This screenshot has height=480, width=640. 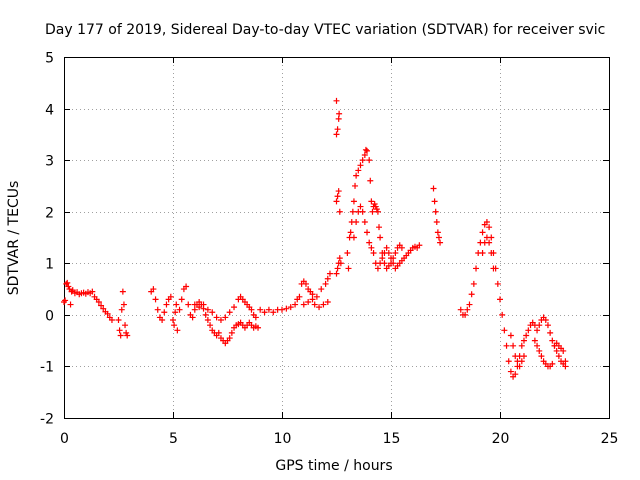 I want to click on y-tick-label: 5, so click(x=49, y=59).